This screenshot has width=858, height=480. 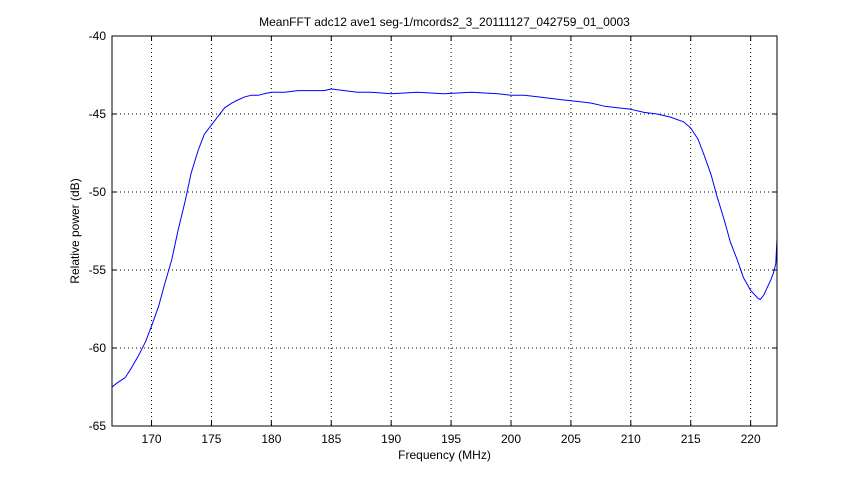 What do you see at coordinates (631, 439) in the screenshot?
I see `x-tick-label: 210` at bounding box center [631, 439].